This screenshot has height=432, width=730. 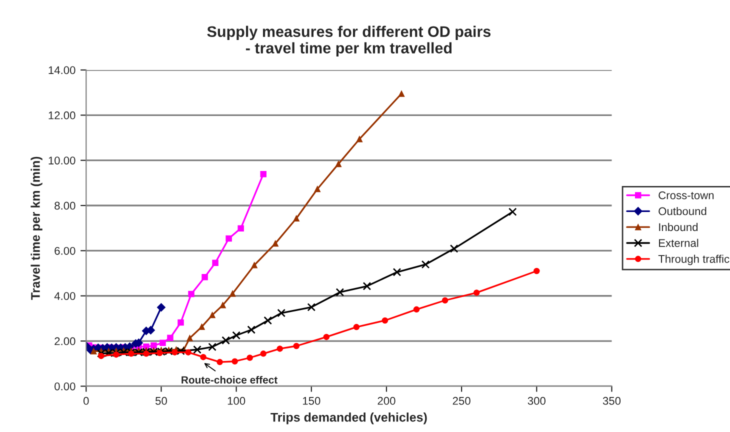 What do you see at coordinates (678, 227) in the screenshot?
I see `legend-label: Inbound` at bounding box center [678, 227].